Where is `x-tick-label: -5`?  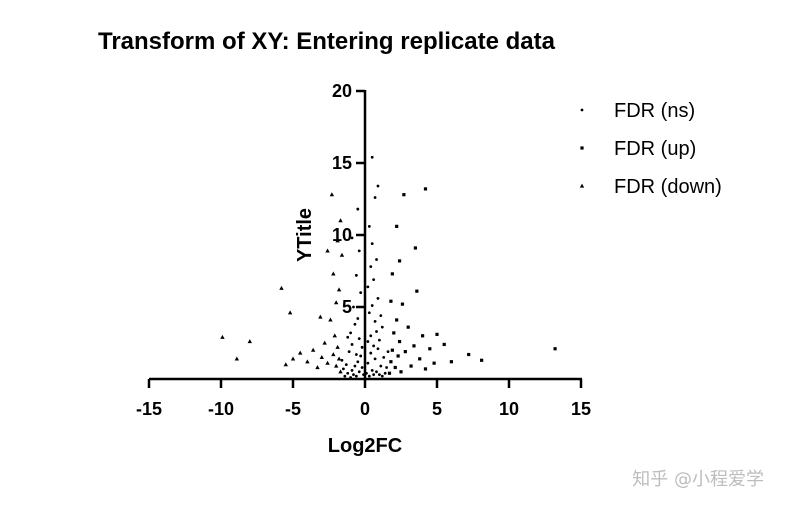 x-tick-label: -5 is located at coordinates (293, 409).